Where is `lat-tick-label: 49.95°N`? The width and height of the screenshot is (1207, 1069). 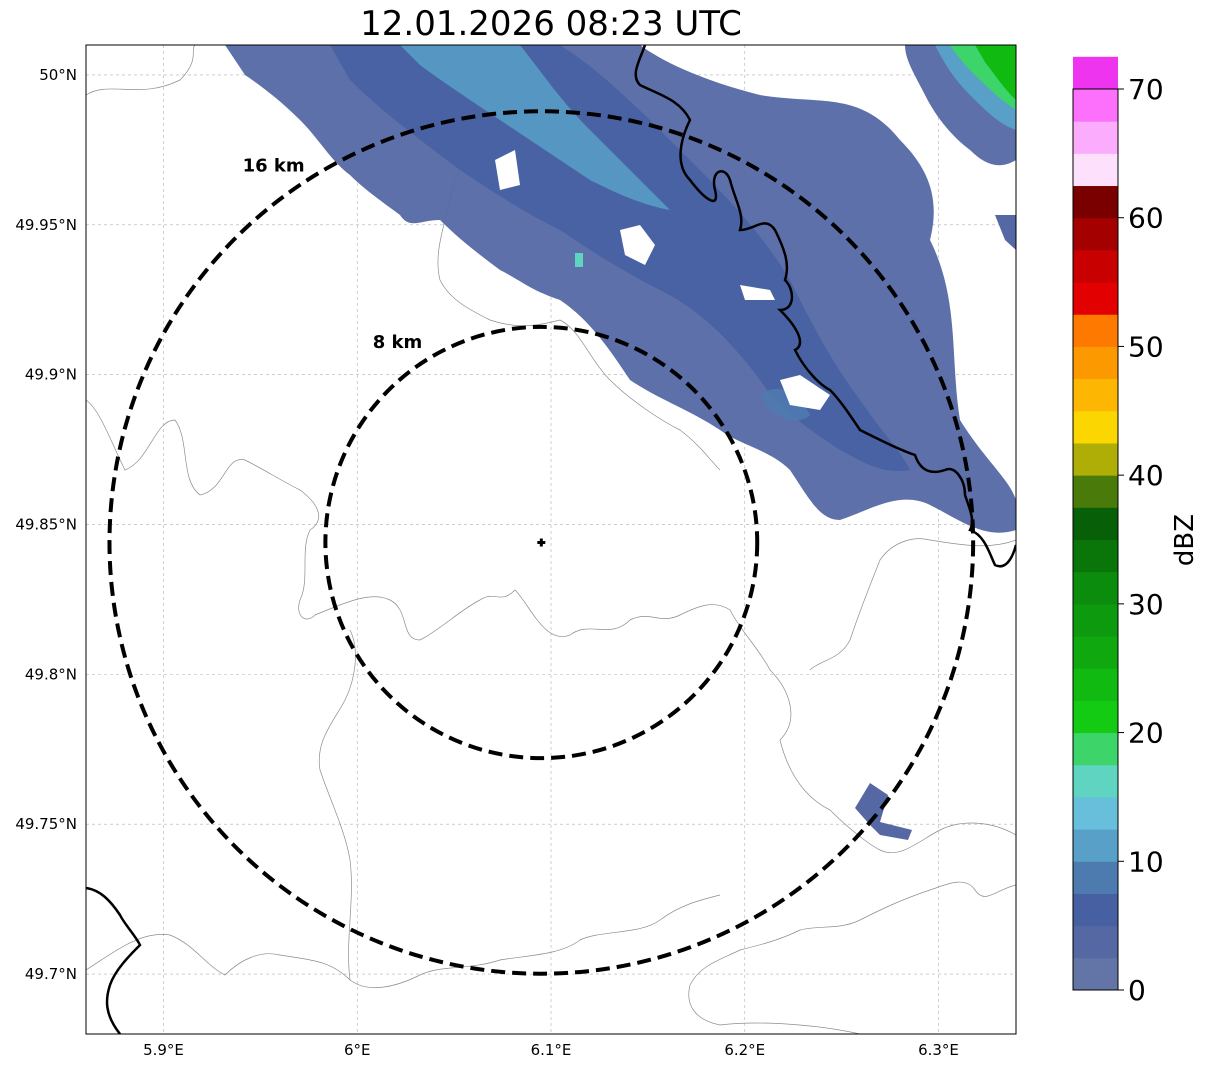 lat-tick-label: 49.95°N is located at coordinates (46, 225).